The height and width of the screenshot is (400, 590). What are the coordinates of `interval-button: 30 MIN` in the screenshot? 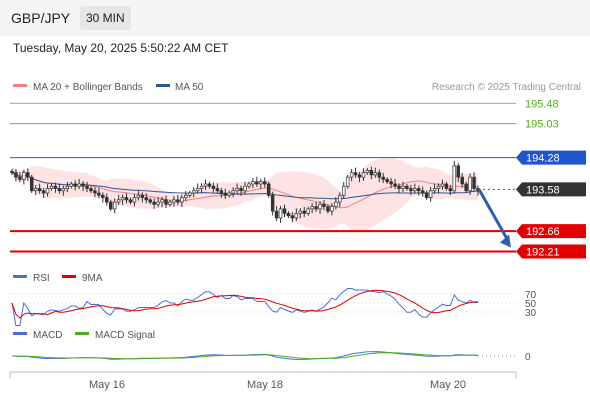 It's located at (105, 18).